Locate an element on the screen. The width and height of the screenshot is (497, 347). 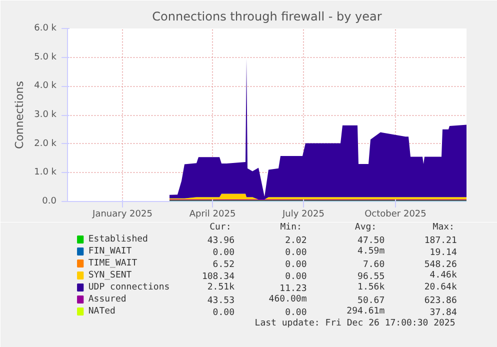
text: 4.46k is located at coordinates (444, 275).